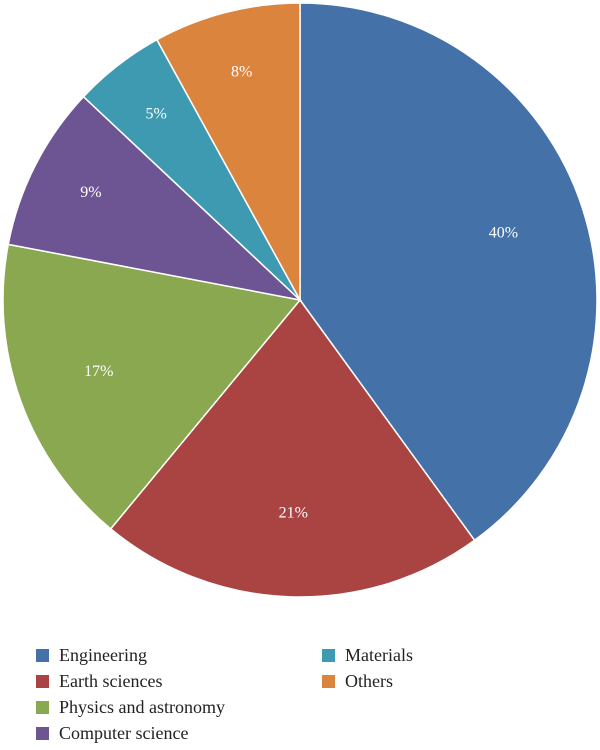 The image size is (600, 750). What do you see at coordinates (90, 192) in the screenshot?
I see `slice-label-computer-science: 9%` at bounding box center [90, 192].